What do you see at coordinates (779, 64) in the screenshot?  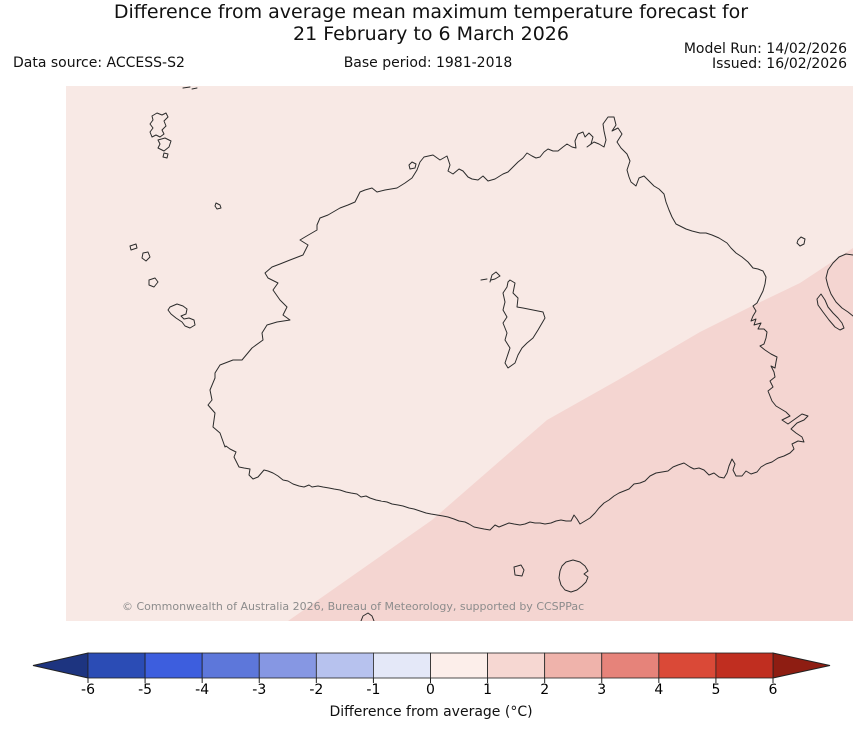 I see `issued-label: Issued: 16/02/2026` at bounding box center [779, 64].